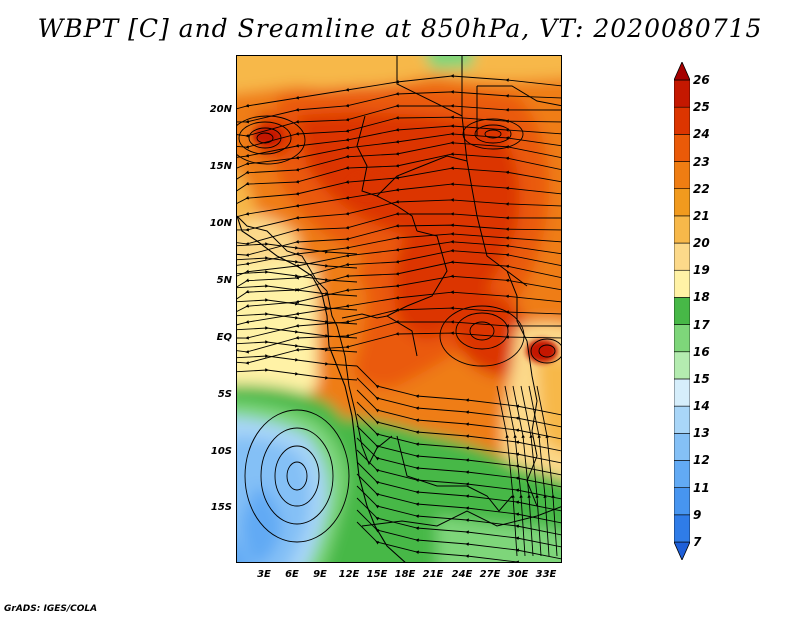 Image resolution: width=800 pixels, height=618 pixels. I want to click on colorbar-label: 9, so click(697, 514).